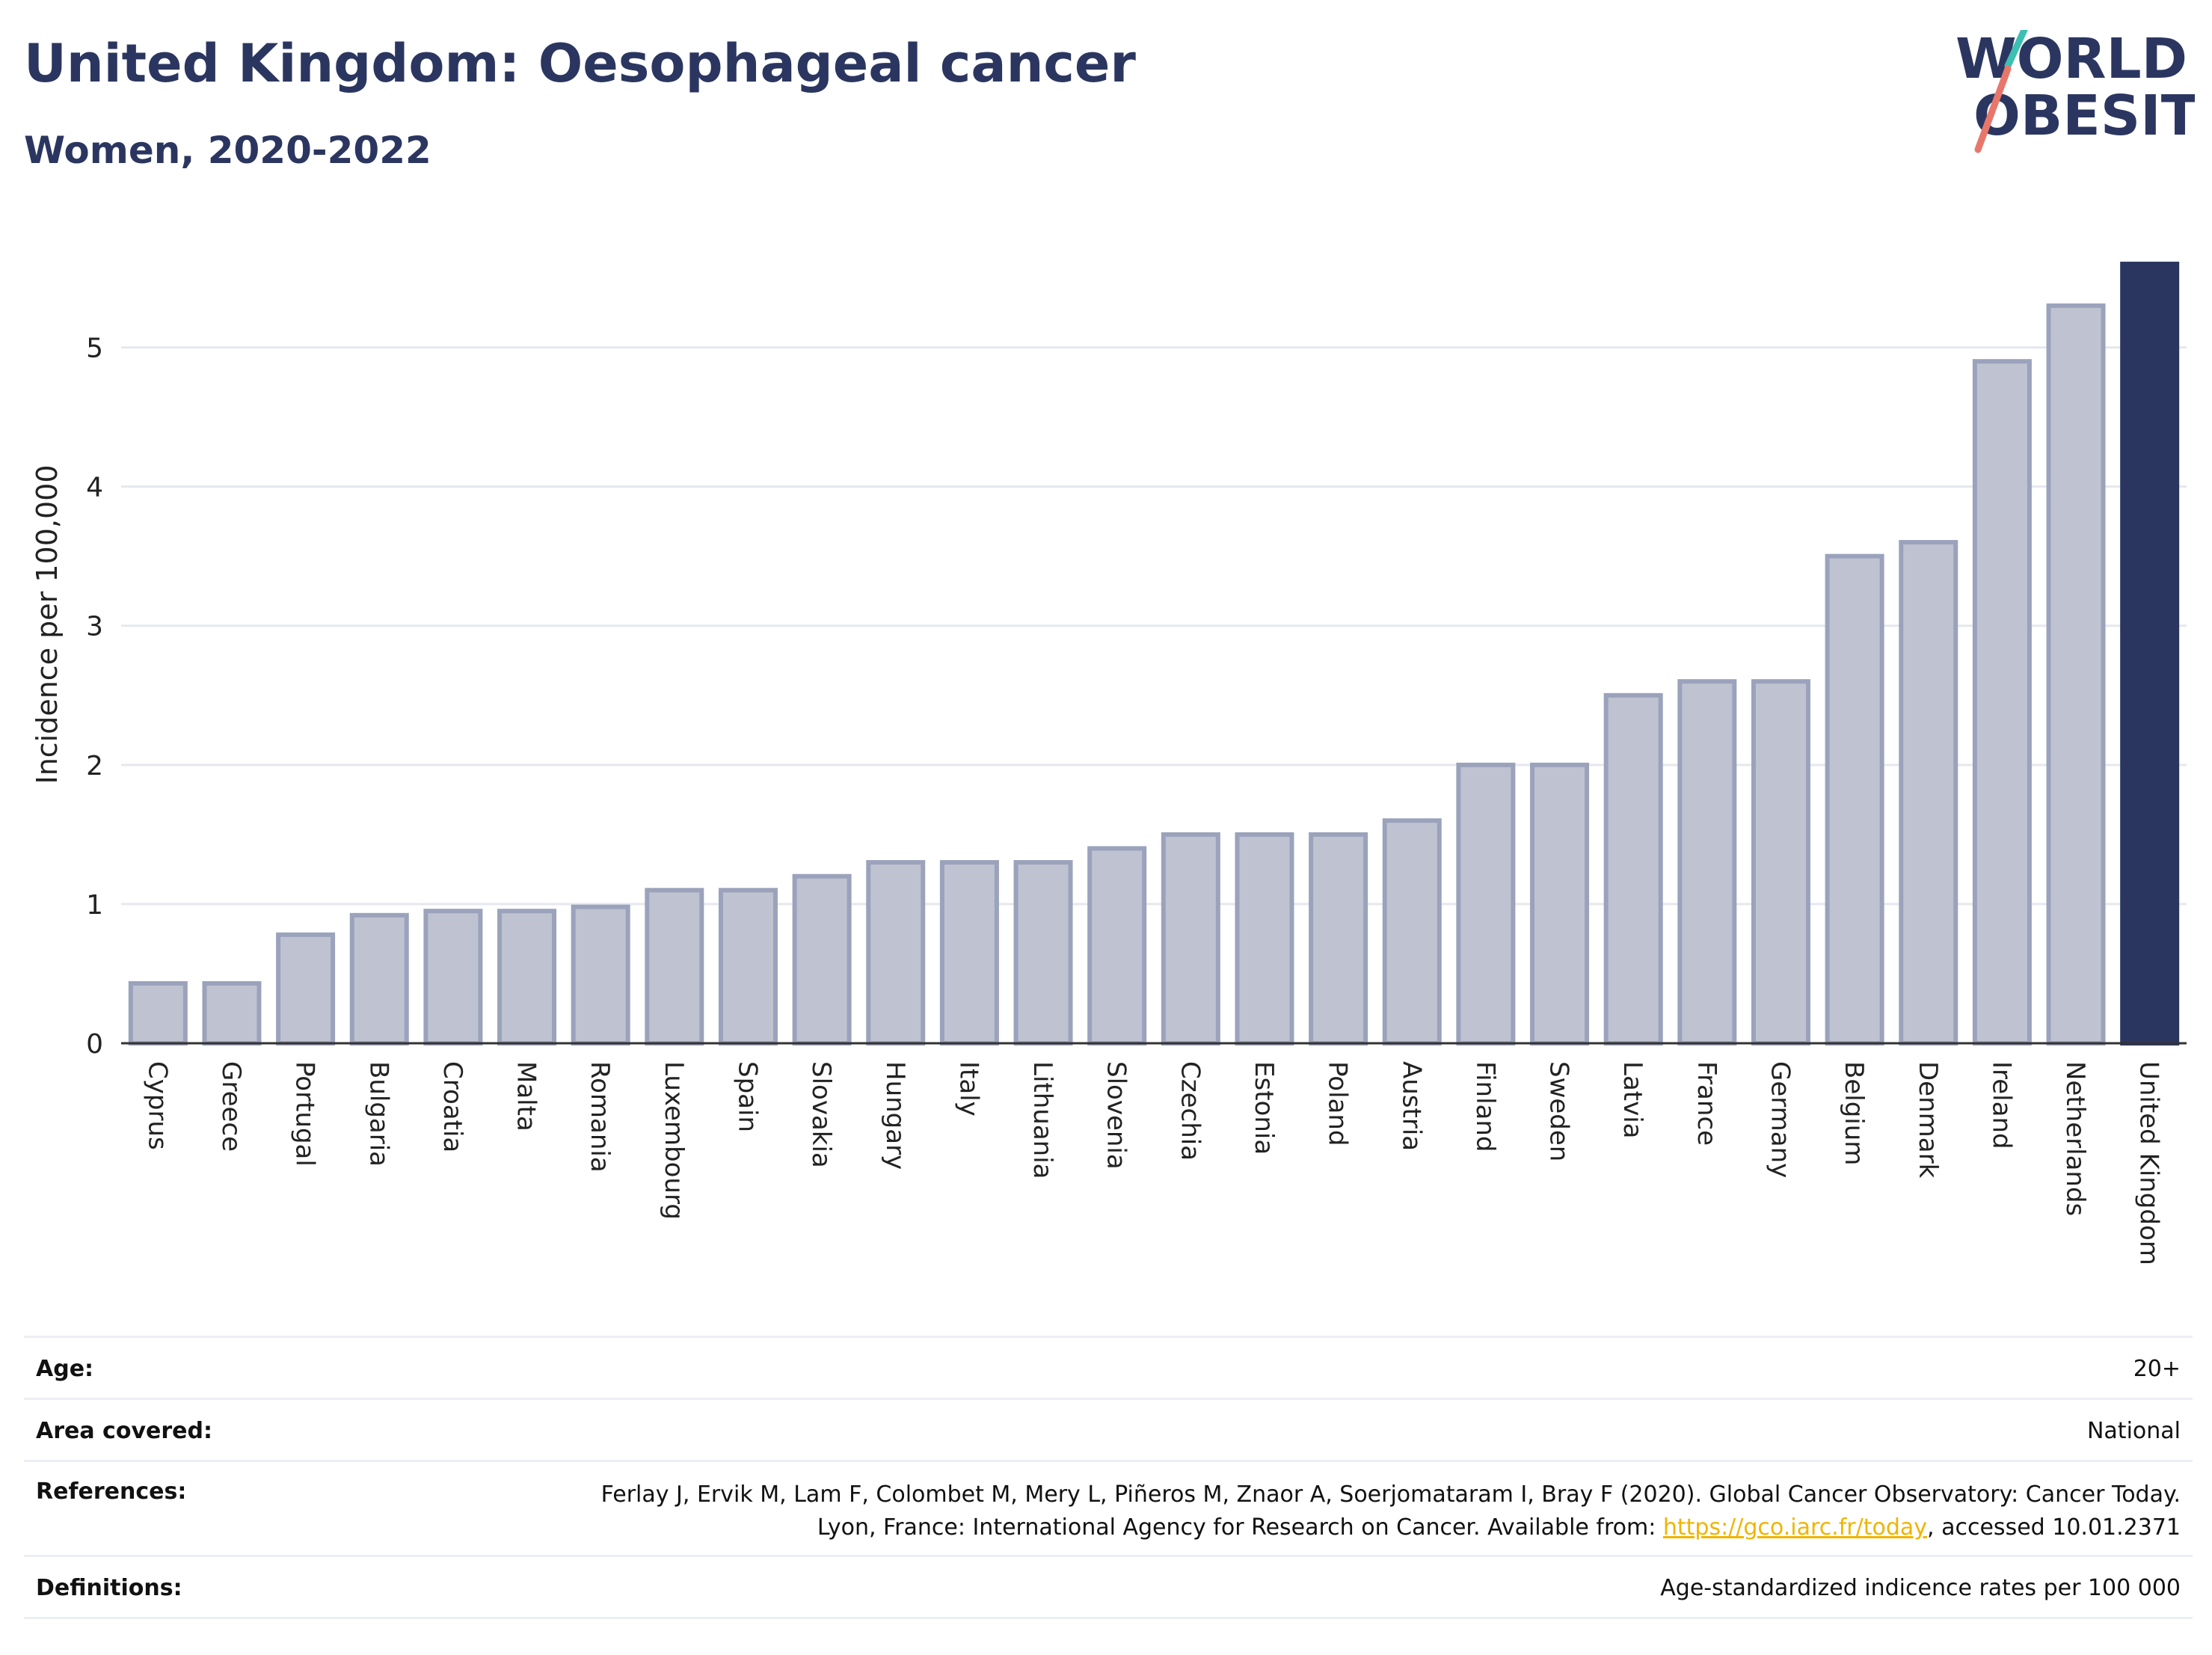 The height and width of the screenshot is (1655, 2212). What do you see at coordinates (379, 979) in the screenshot?
I see `bar-bulgaria` at bounding box center [379, 979].